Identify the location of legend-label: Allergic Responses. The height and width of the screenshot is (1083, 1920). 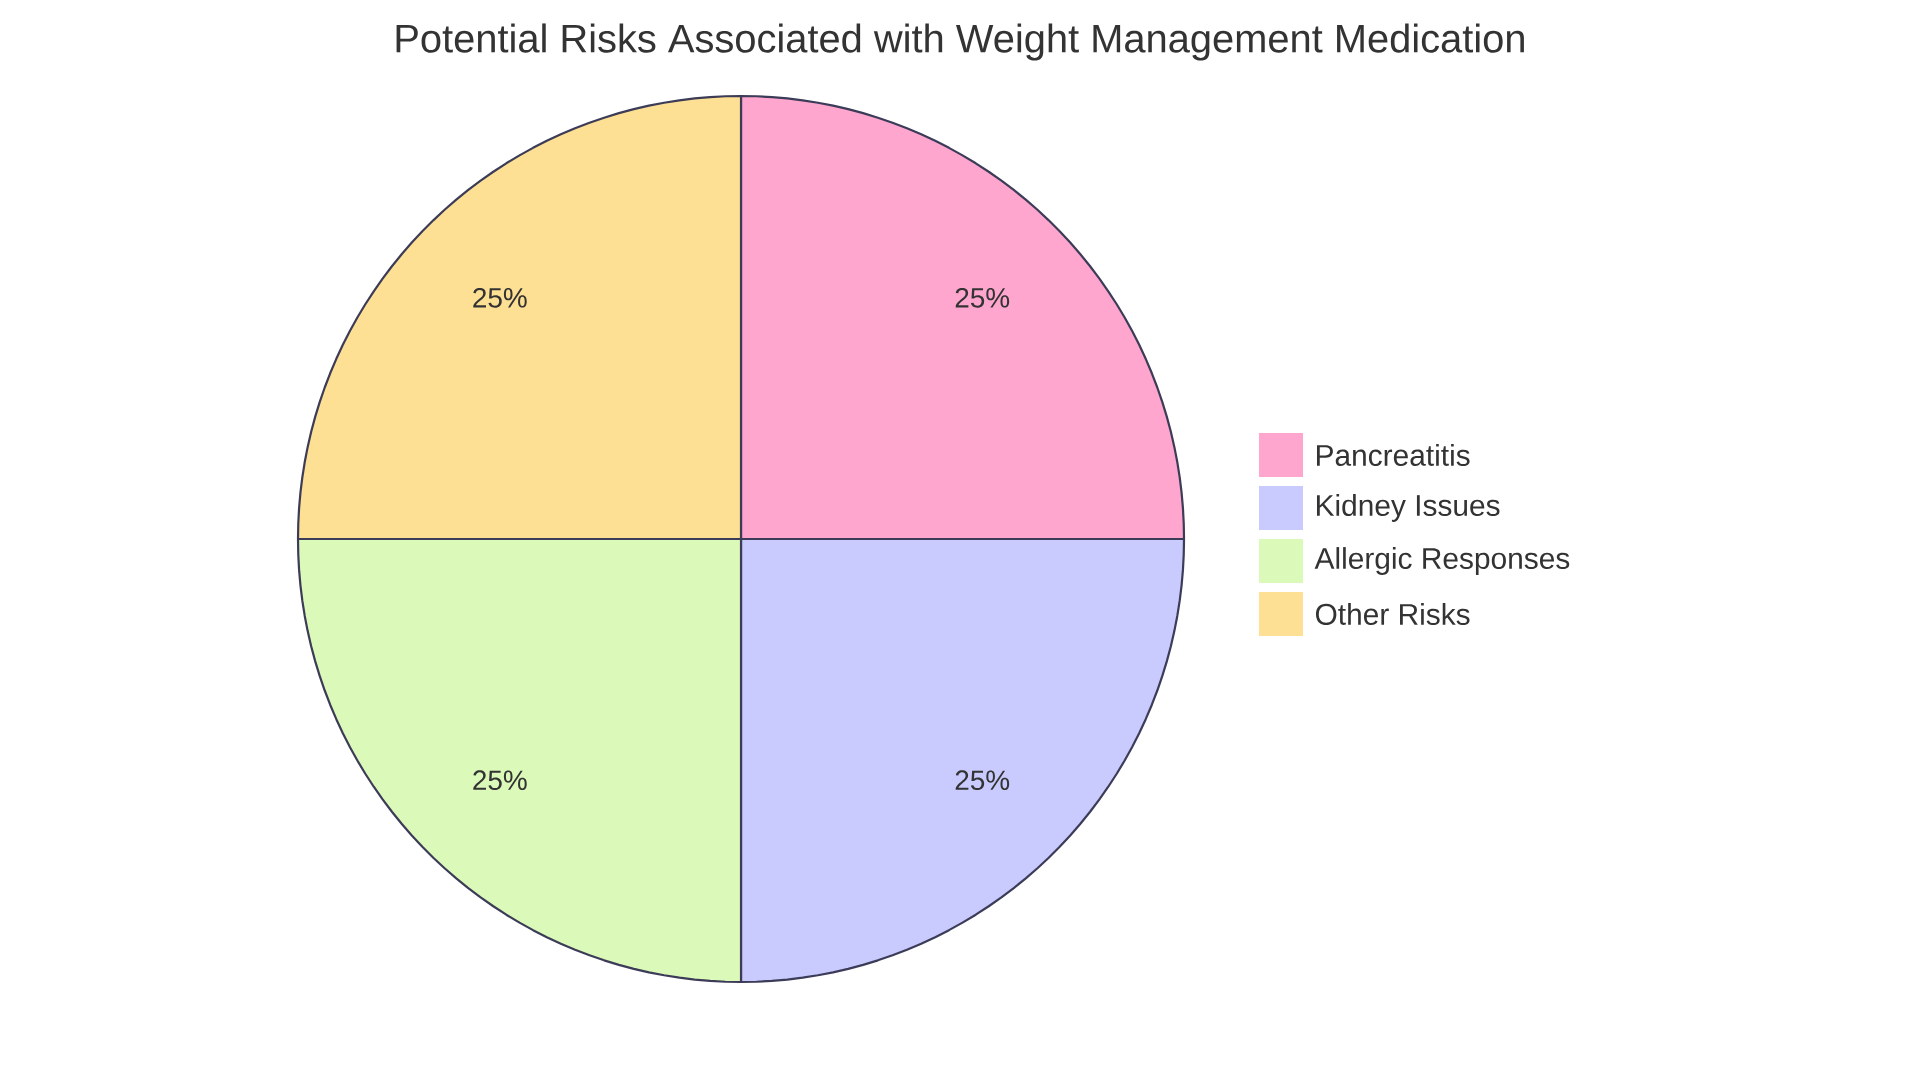
(1442, 561).